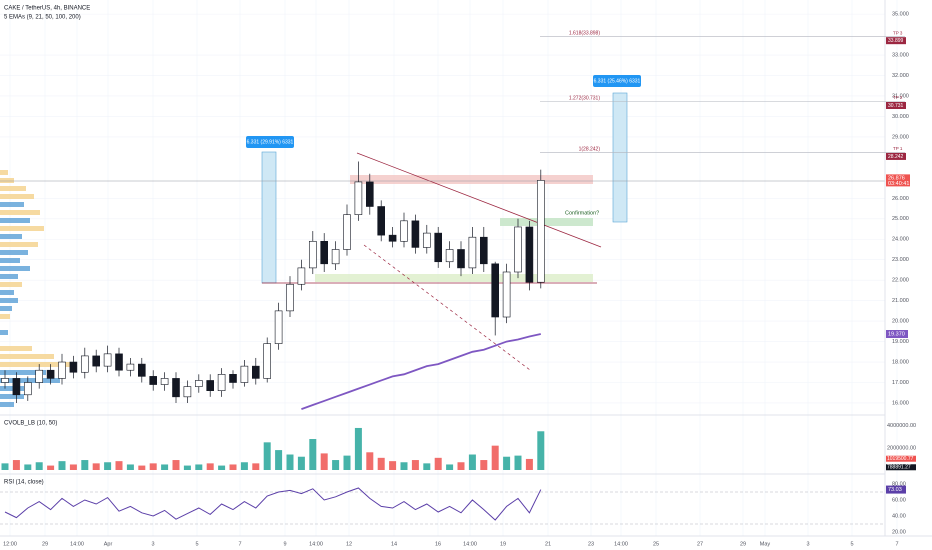 The height and width of the screenshot is (550, 932). What do you see at coordinates (851, 544) in the screenshot?
I see `x-tick-label: 5` at bounding box center [851, 544].